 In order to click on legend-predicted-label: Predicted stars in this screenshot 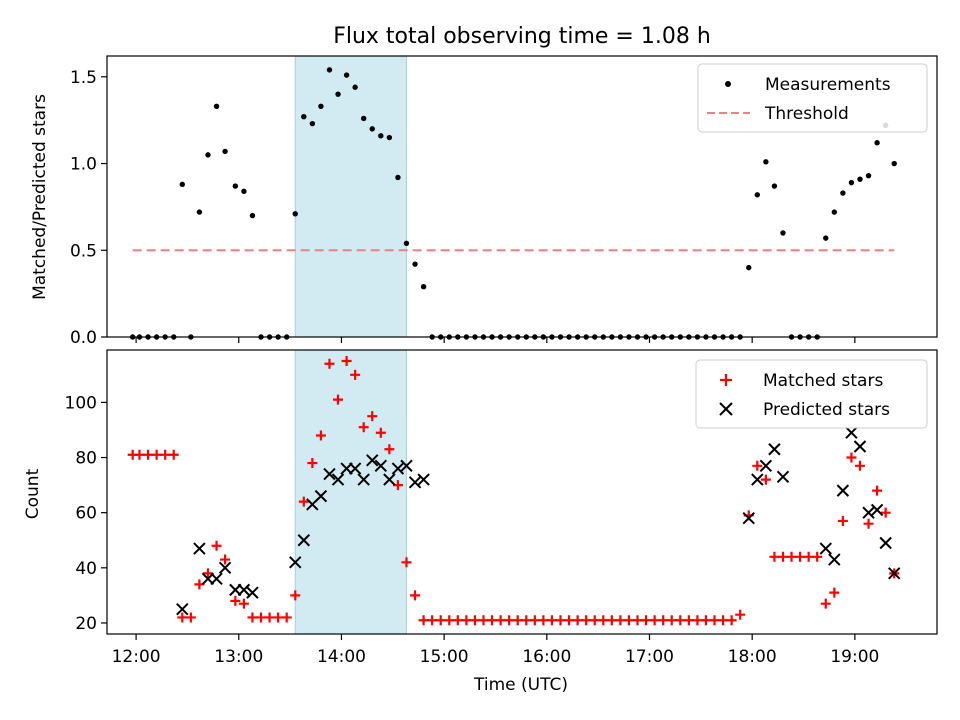, I will do `click(826, 410)`.